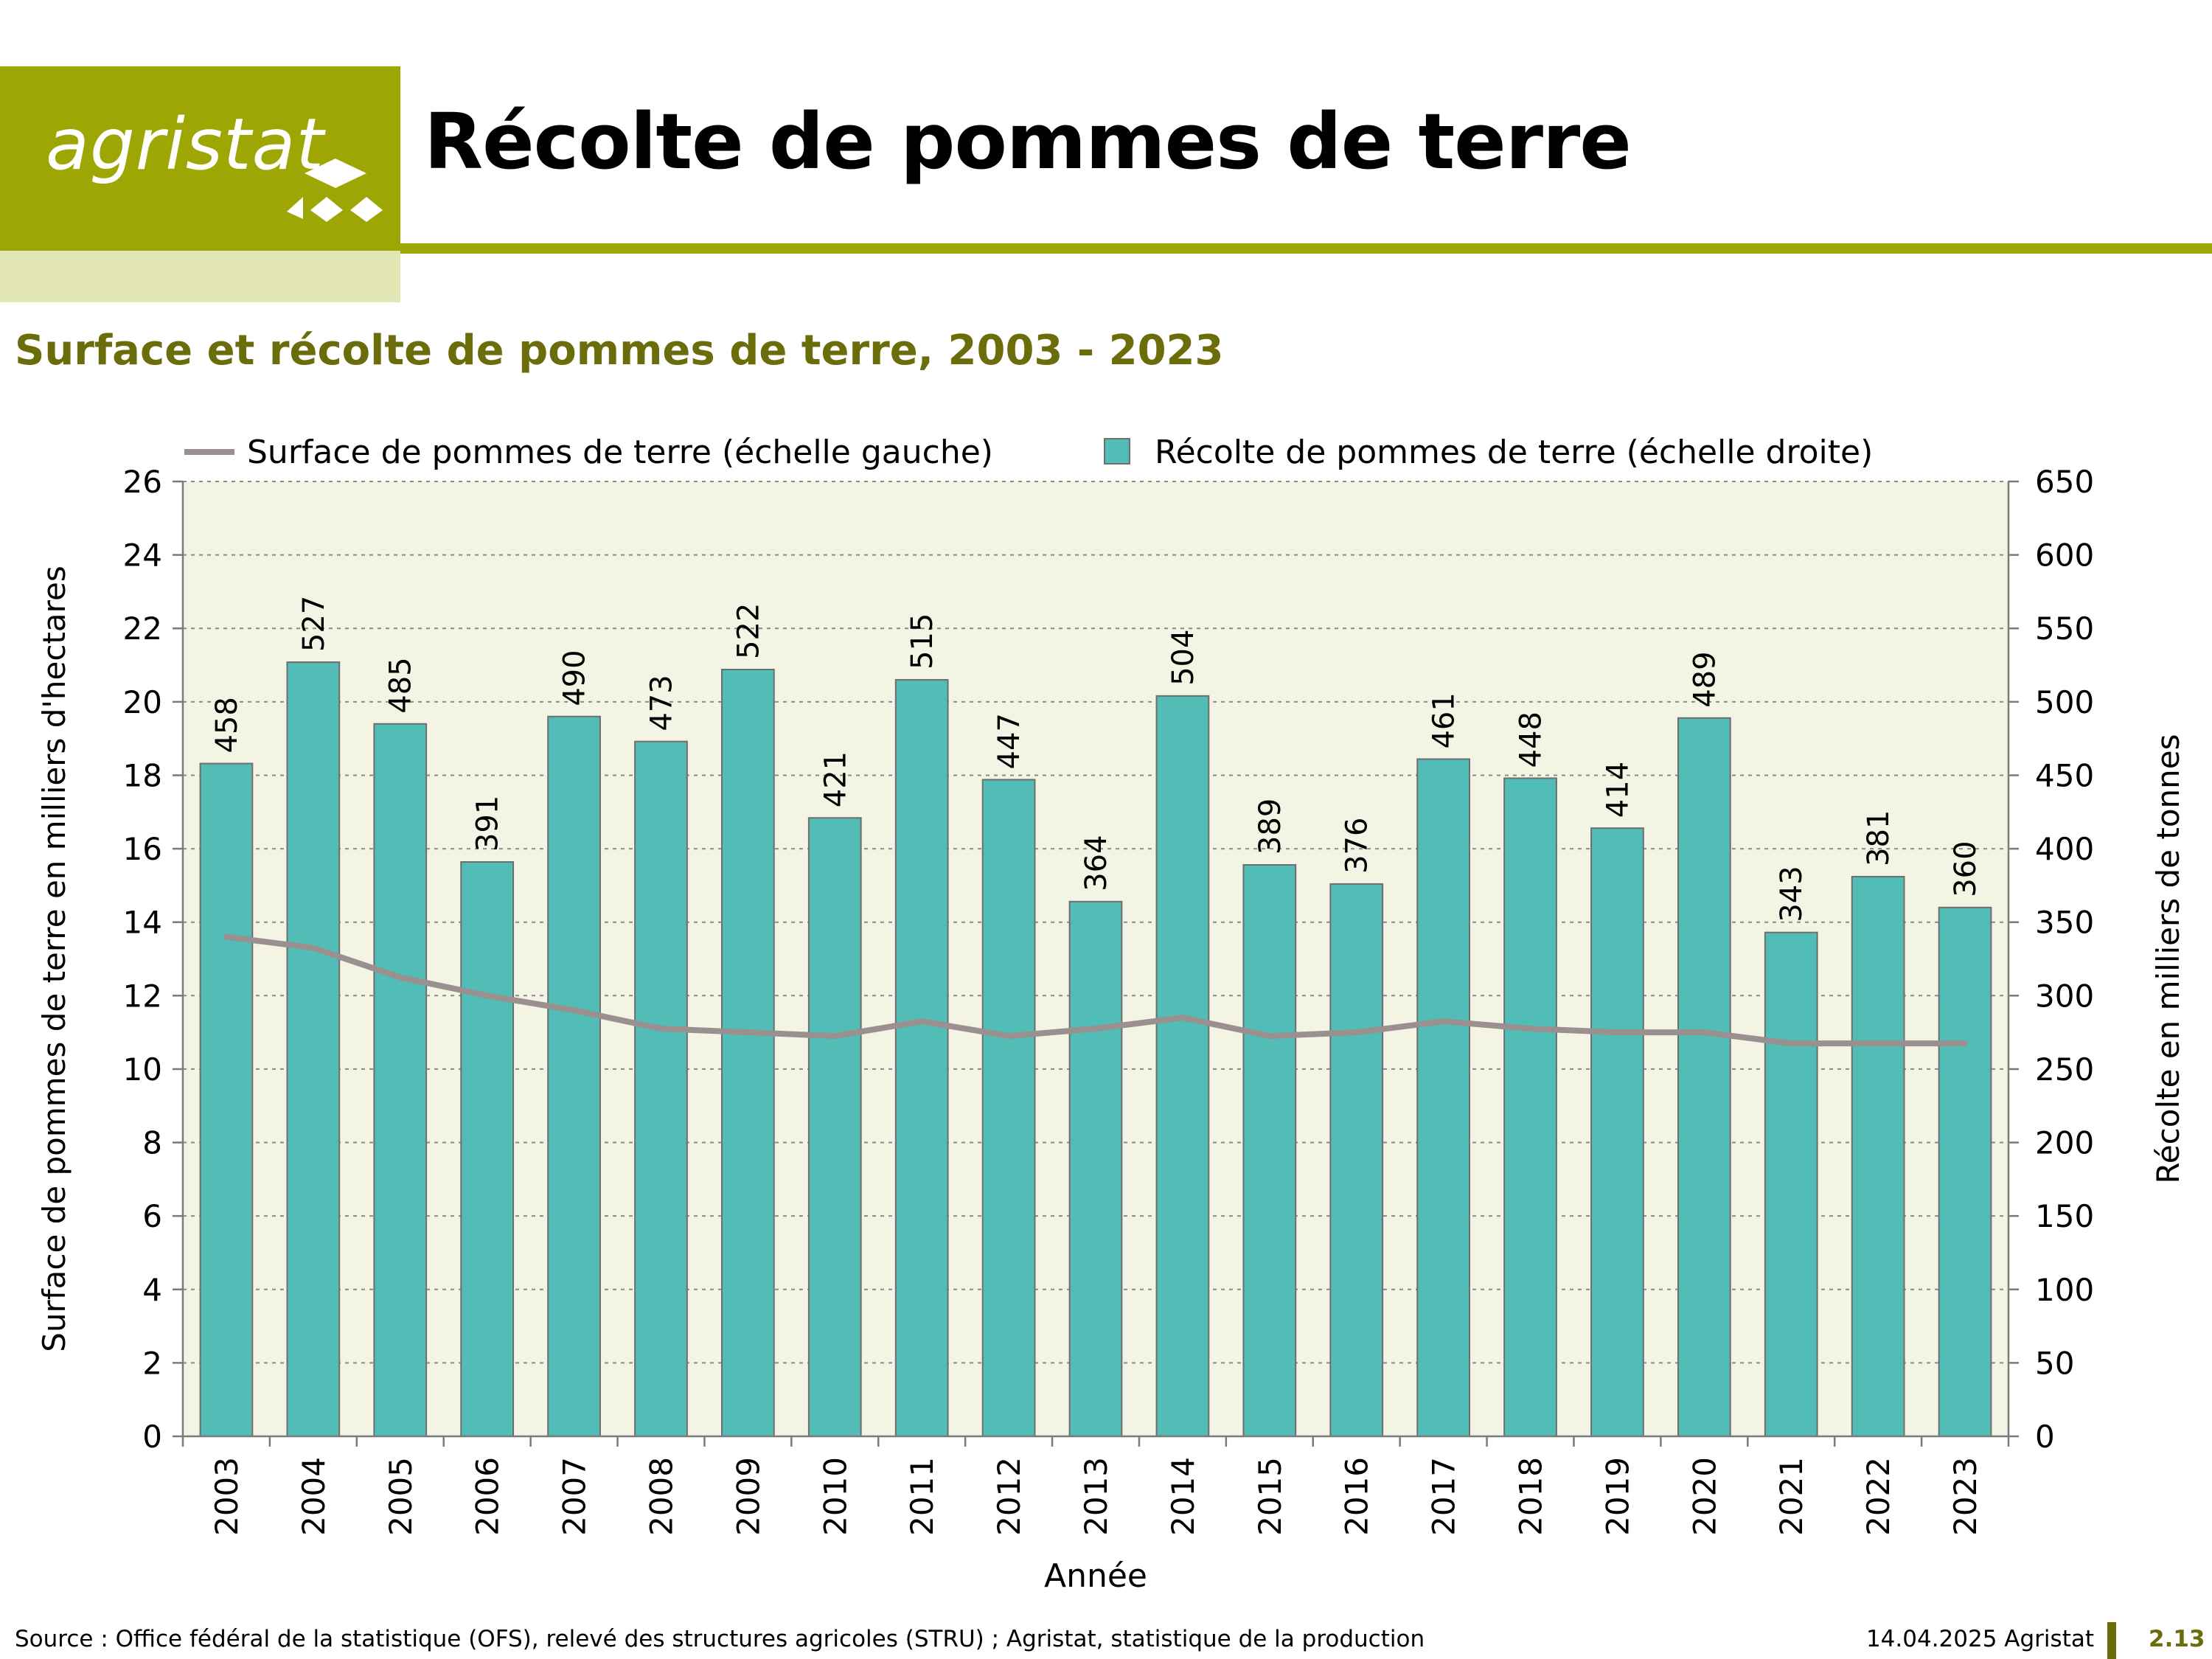  I want to click on right-tick-label: 600, so click(2064, 556).